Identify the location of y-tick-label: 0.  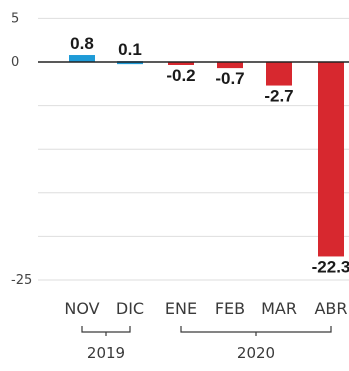
(15, 62).